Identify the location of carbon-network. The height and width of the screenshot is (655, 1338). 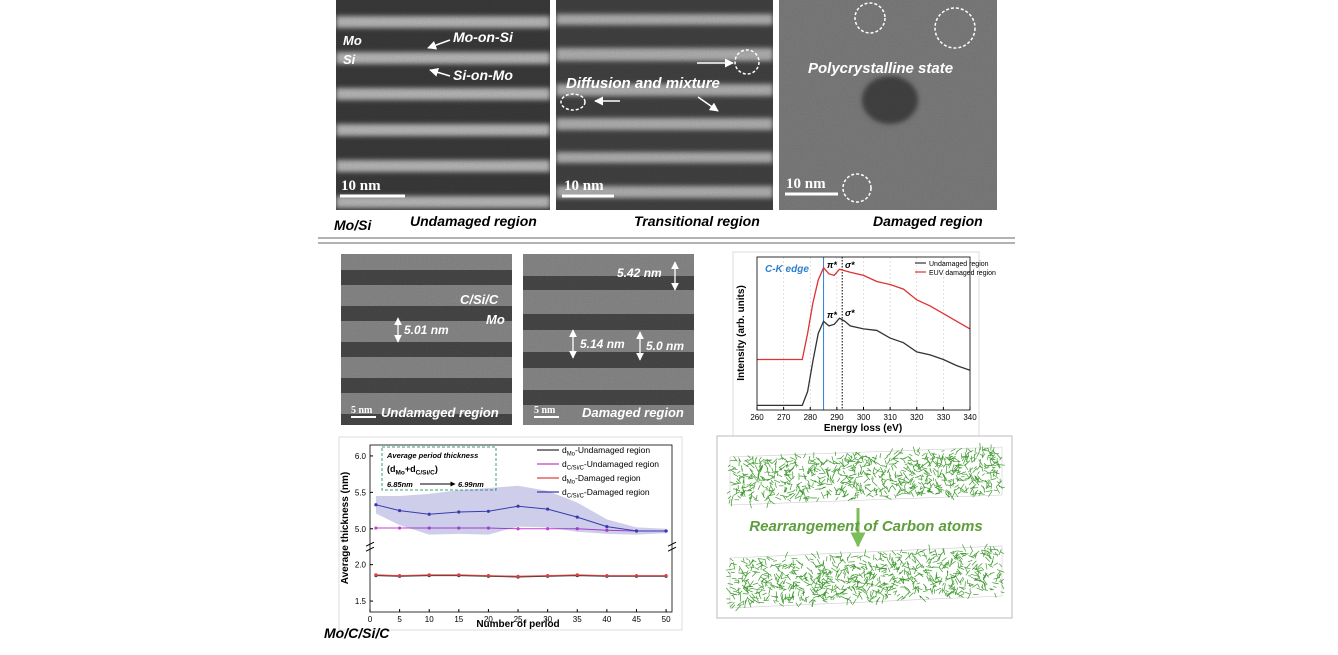
(865, 527).